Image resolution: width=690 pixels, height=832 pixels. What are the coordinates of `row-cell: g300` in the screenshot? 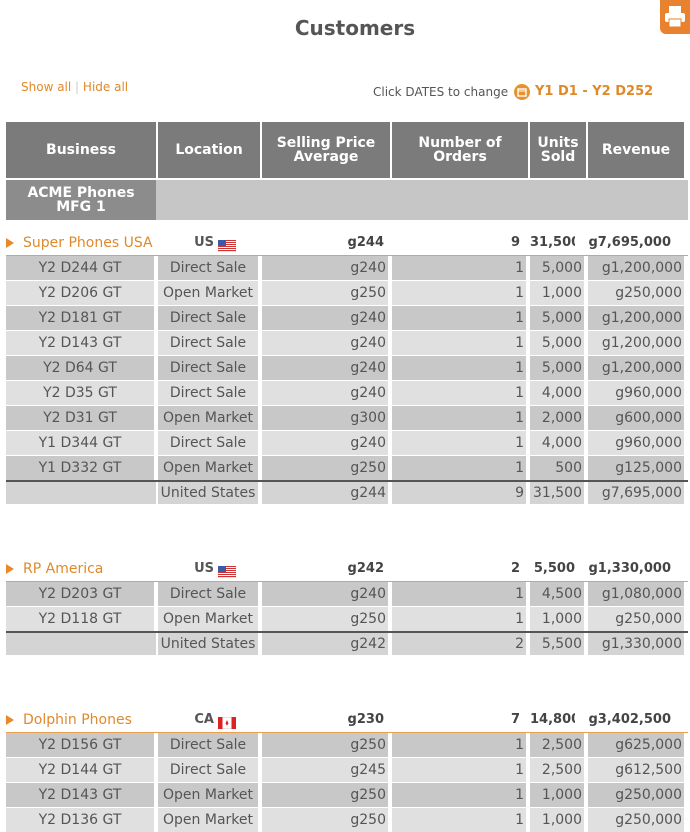 It's located at (325, 418).